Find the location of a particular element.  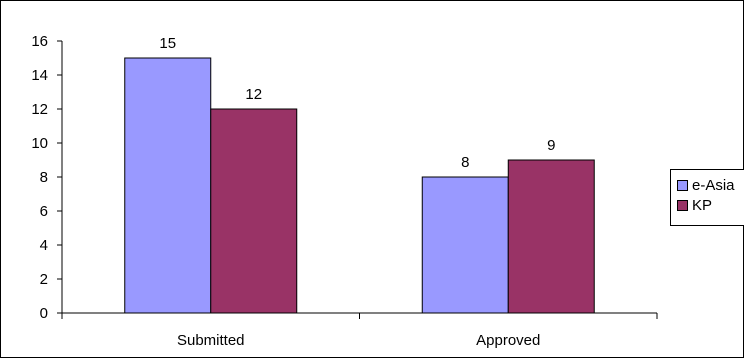

legend-item-series-1: e-Asia is located at coordinates (706, 185).